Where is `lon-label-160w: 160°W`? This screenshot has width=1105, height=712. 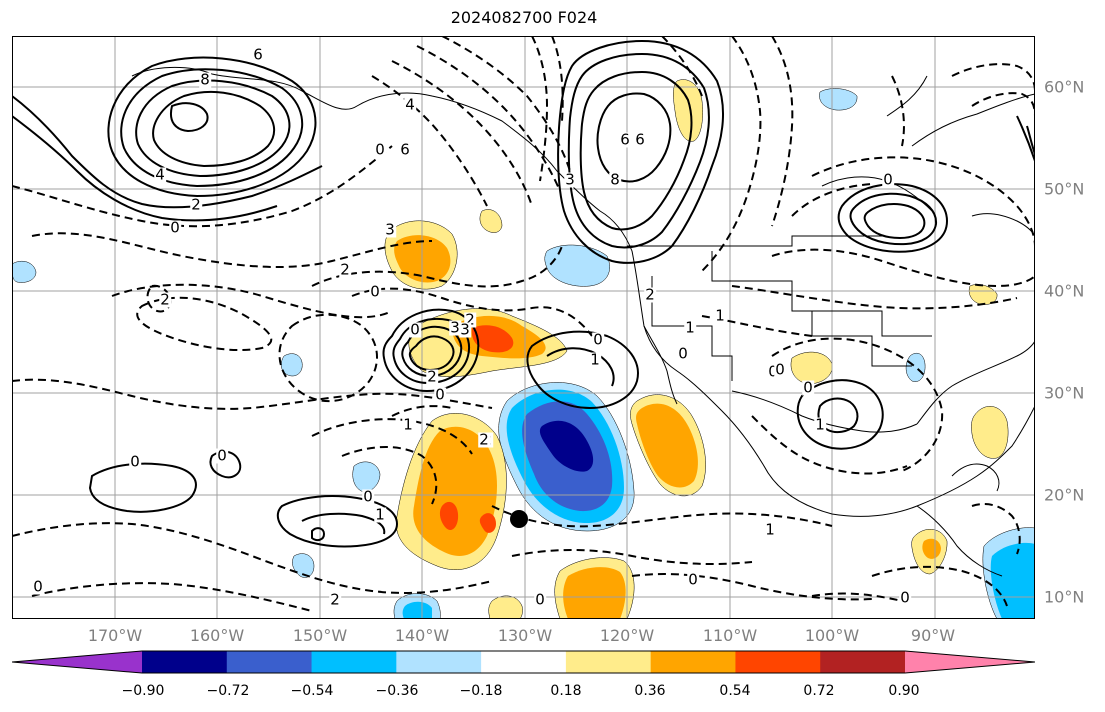 lon-label-160w: 160°W is located at coordinates (217, 635).